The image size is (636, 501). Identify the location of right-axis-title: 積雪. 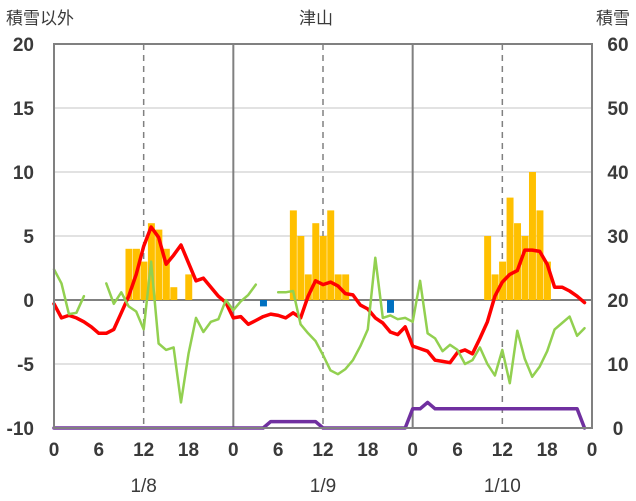
(613, 19).